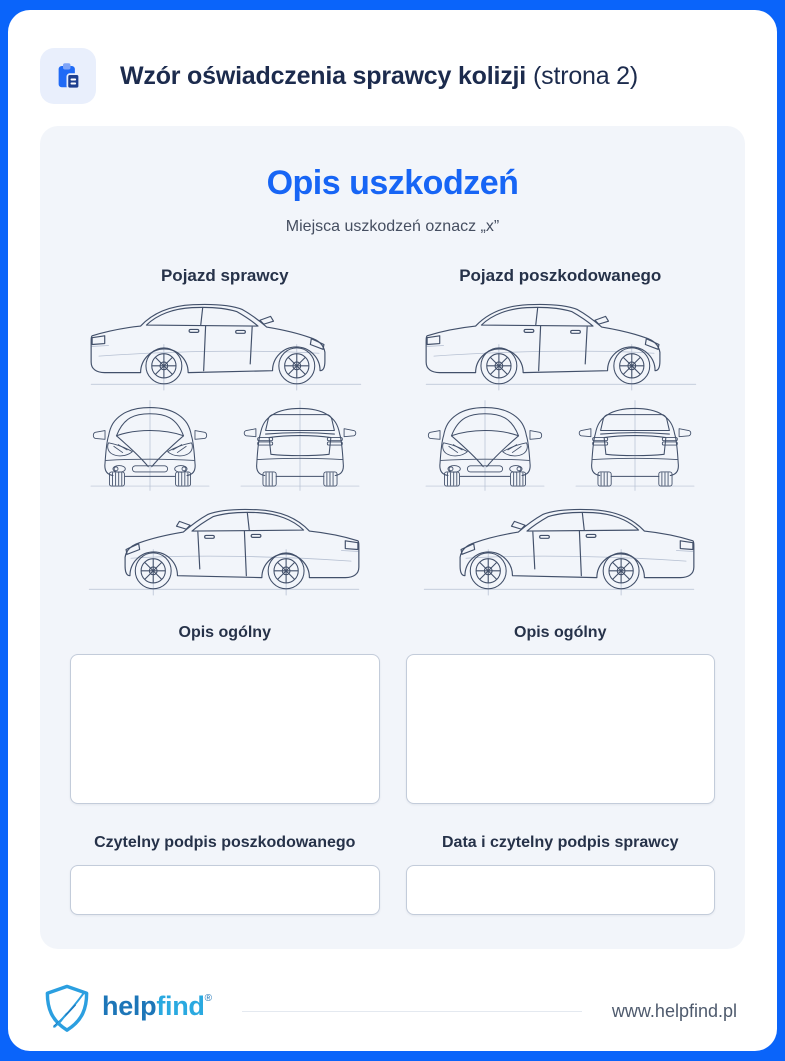 The image size is (785, 1061). Describe the element at coordinates (411, 1011) in the screenshot. I see `footer-divider` at that location.